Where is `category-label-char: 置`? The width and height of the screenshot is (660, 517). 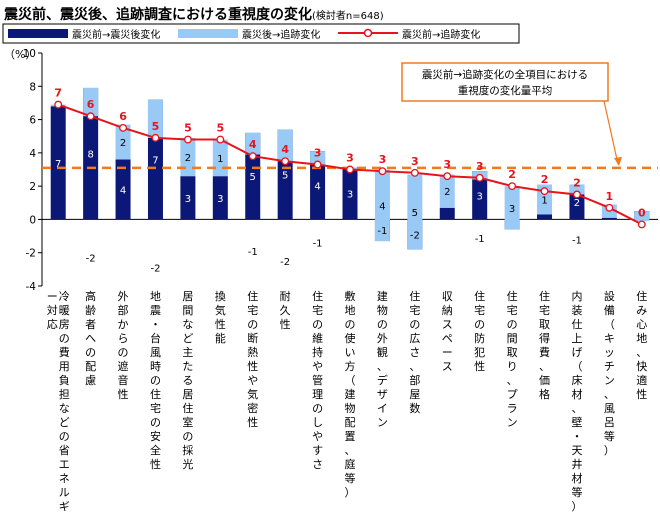 category-label-char: 置 is located at coordinates (350, 436).